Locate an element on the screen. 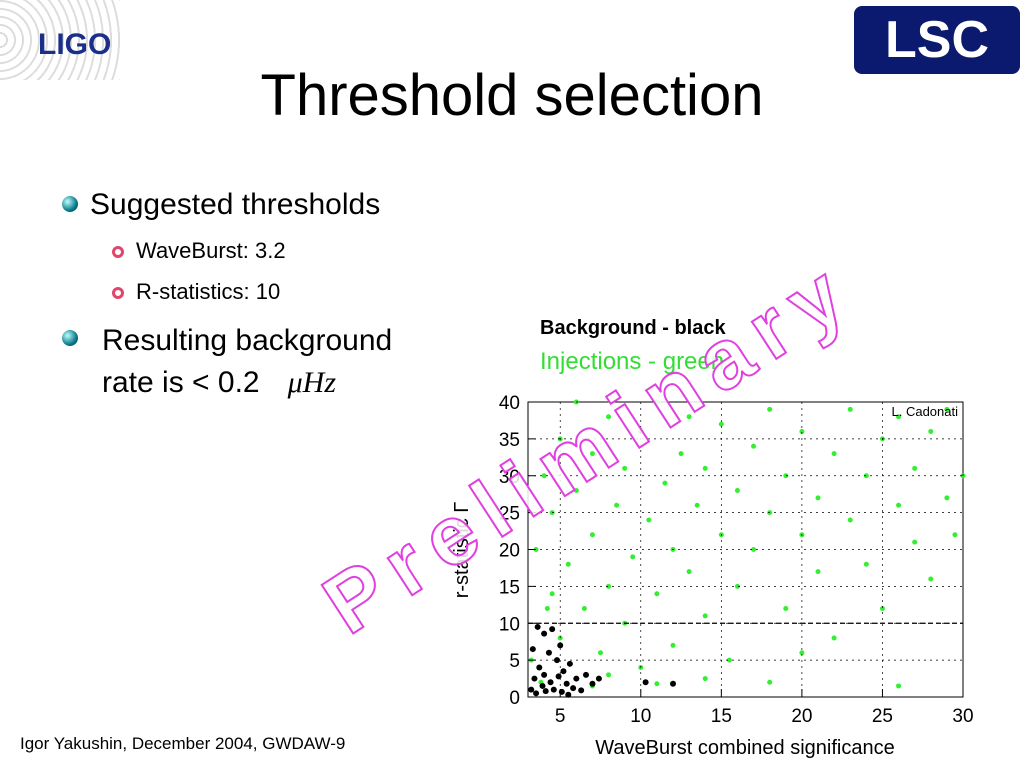  x-tick-label: 5 is located at coordinates (560, 716).